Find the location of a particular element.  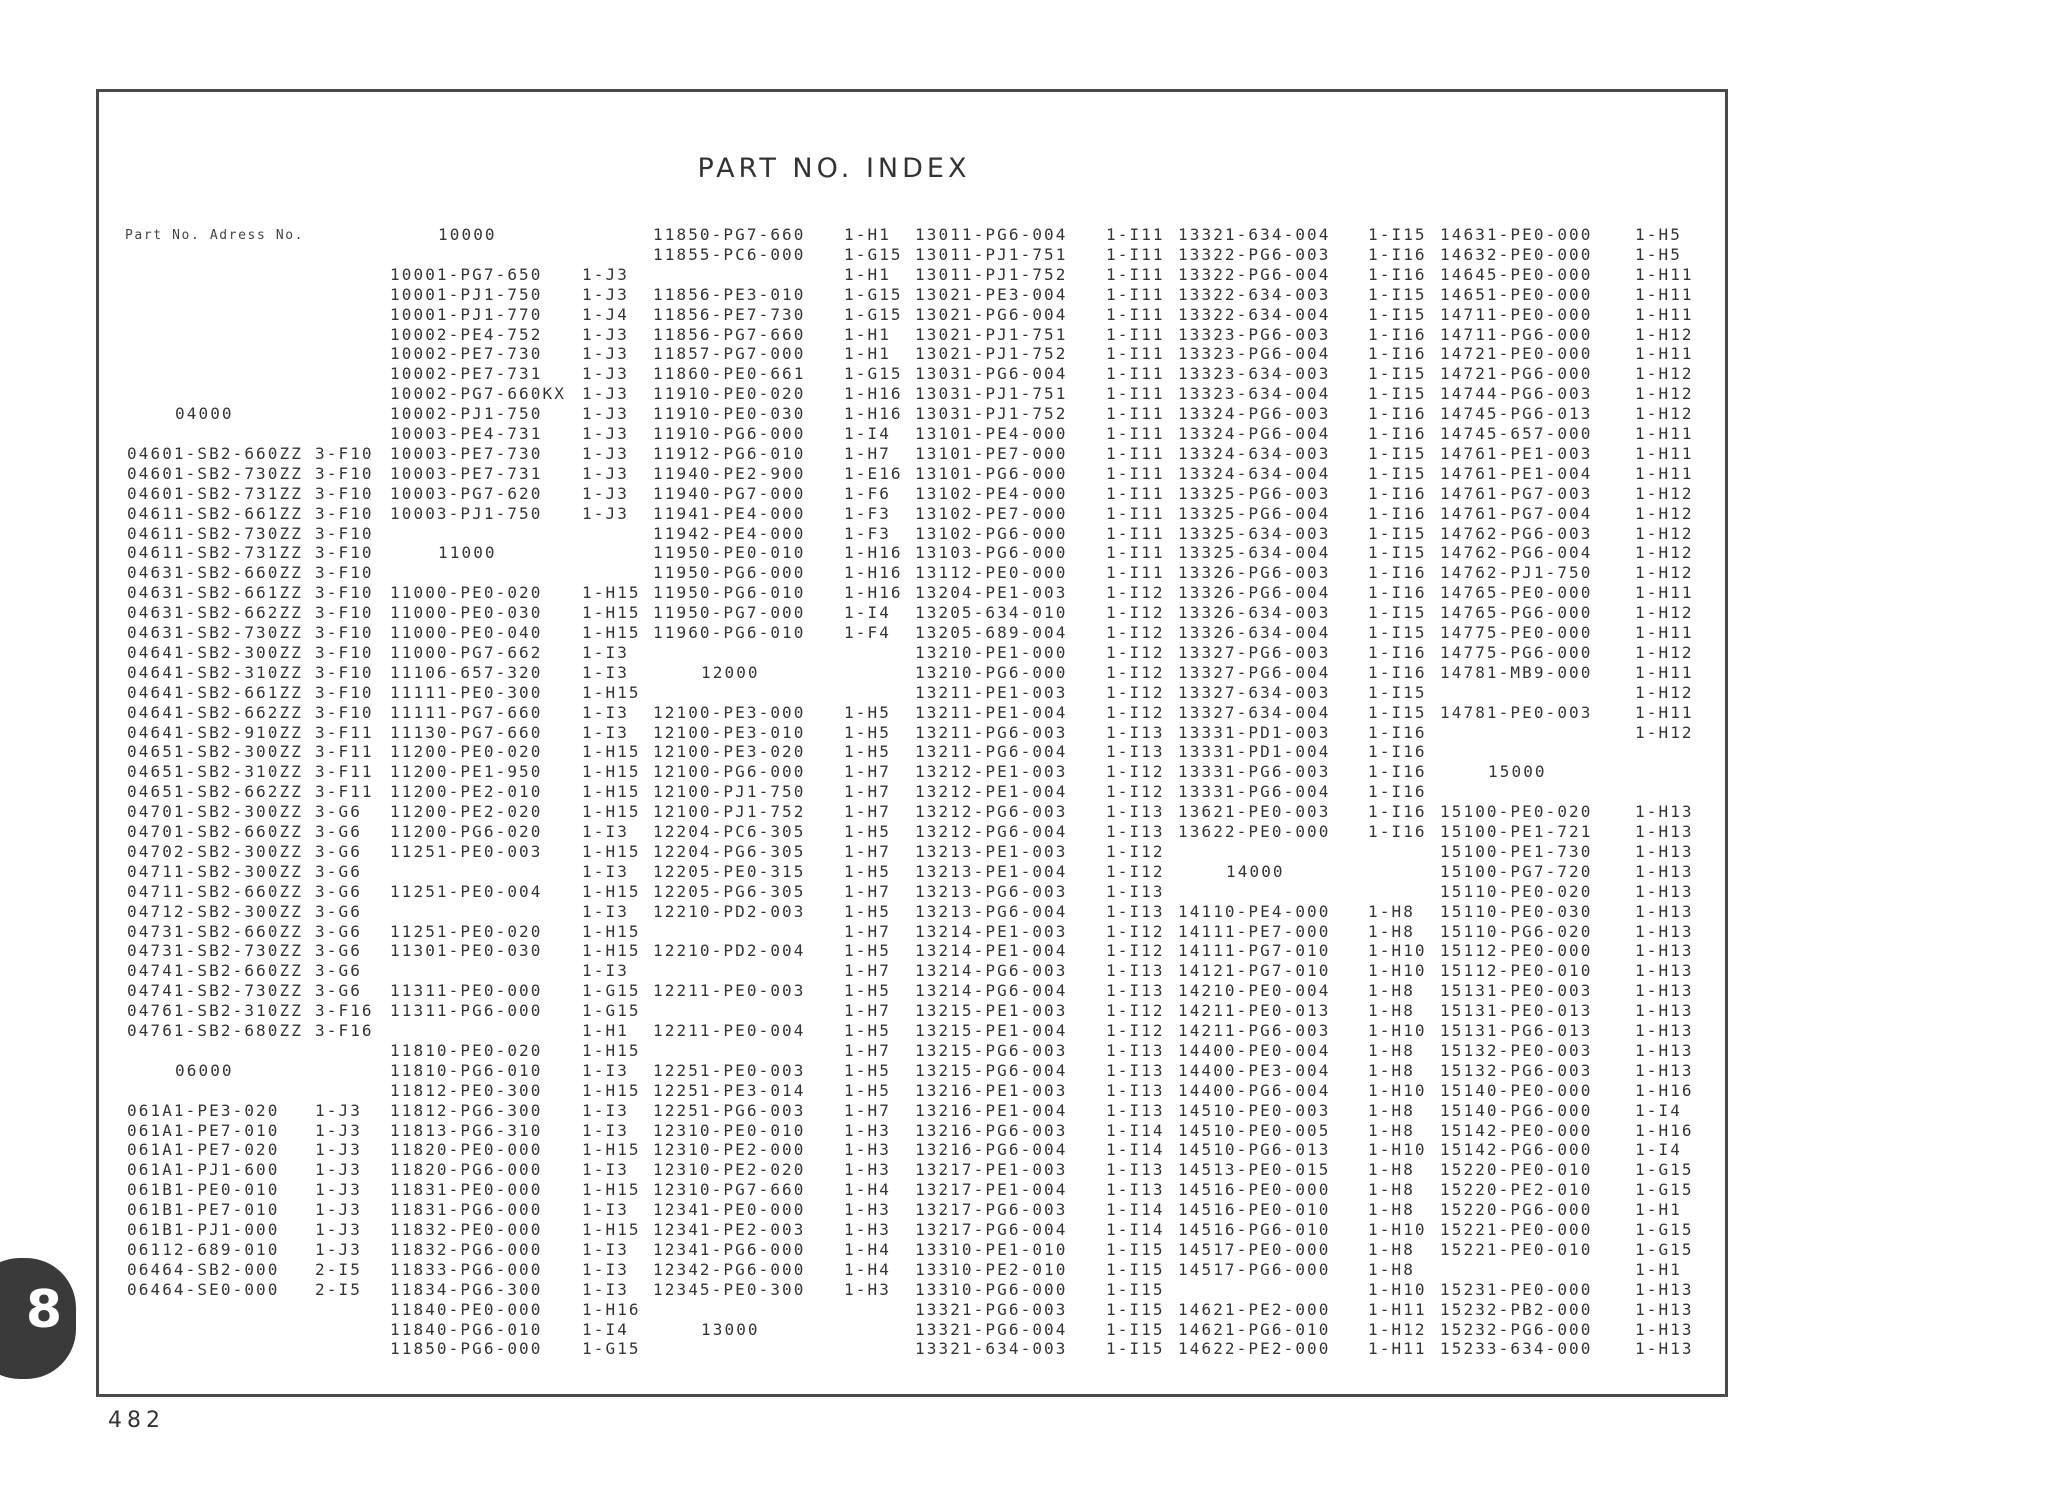

part-number: 12211-PE0-004 is located at coordinates (729, 1030).